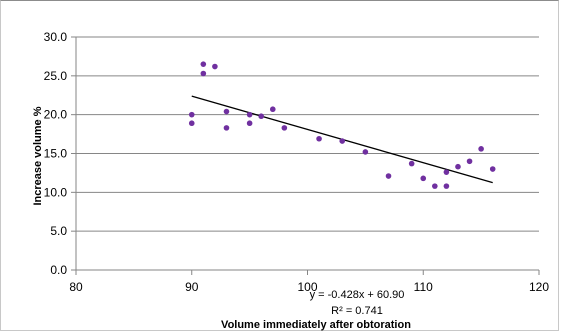 The image size is (561, 333). What do you see at coordinates (423, 287) in the screenshot?
I see `x-tick-label-3: 110` at bounding box center [423, 287].